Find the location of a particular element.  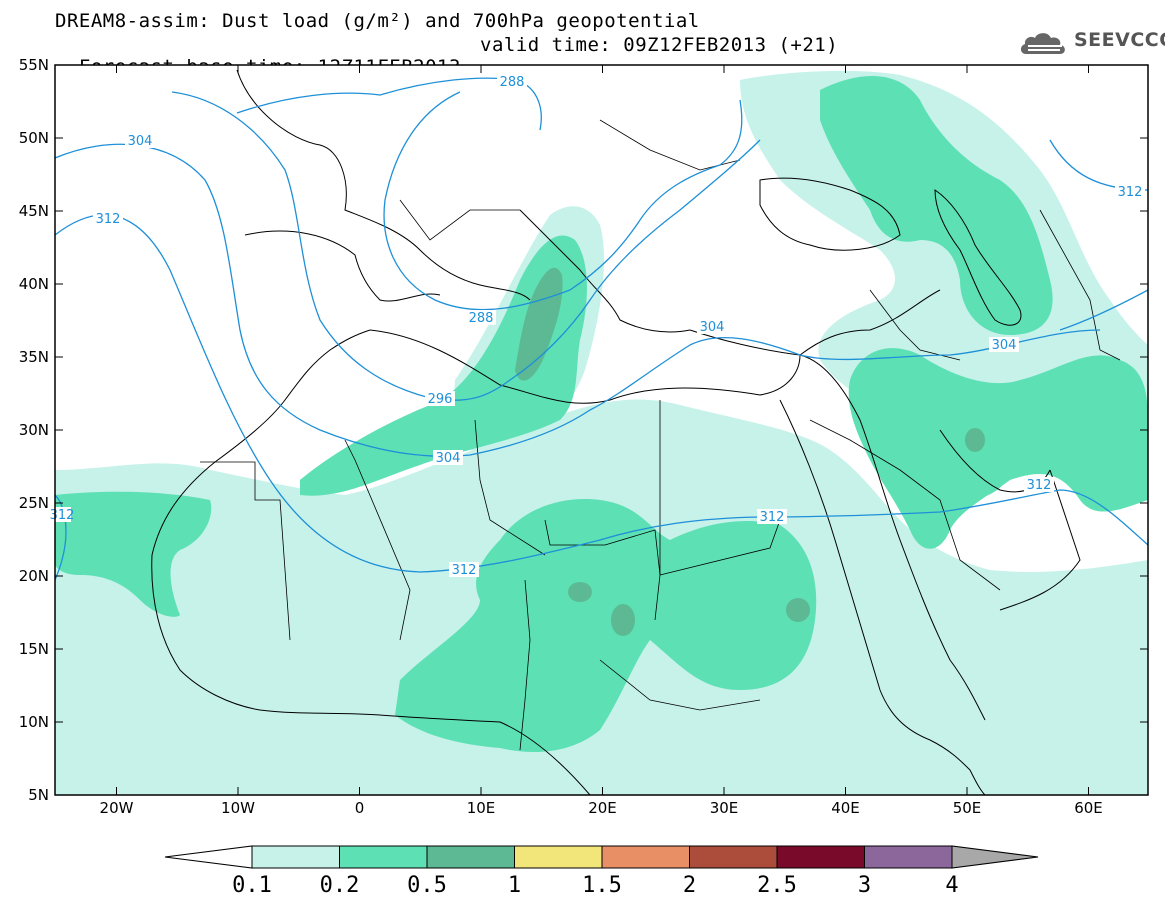

seevccc-logo: SEEVCCC is located at coordinates (1091, 43).